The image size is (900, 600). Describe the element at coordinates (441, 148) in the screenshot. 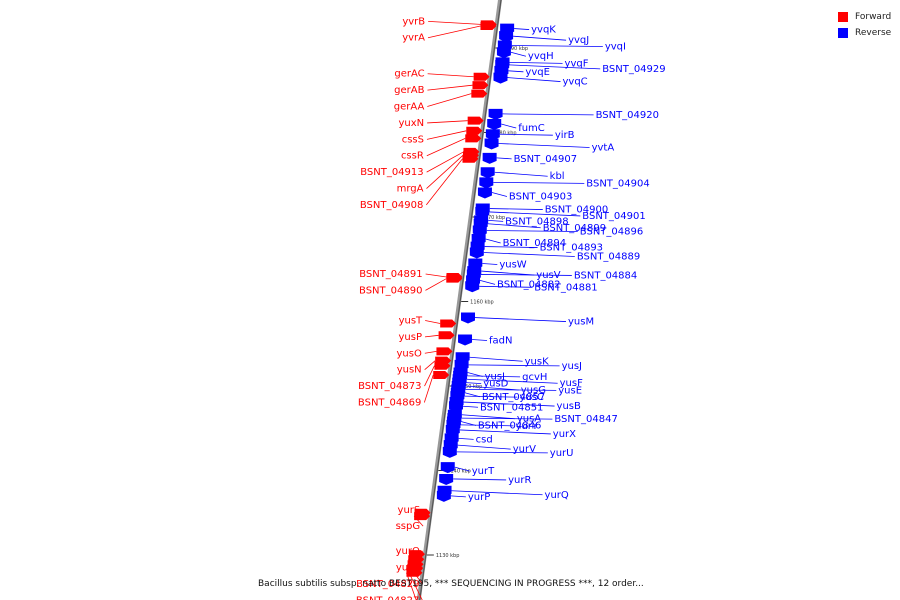

I see `forward-gene: cssR` at that location.